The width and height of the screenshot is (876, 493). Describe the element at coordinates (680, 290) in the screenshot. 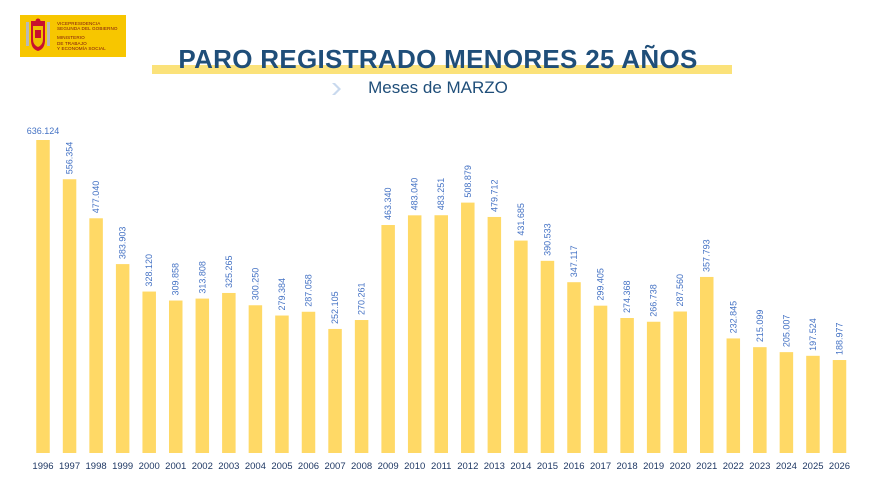

I see `data-label-2020: 287.560` at that location.